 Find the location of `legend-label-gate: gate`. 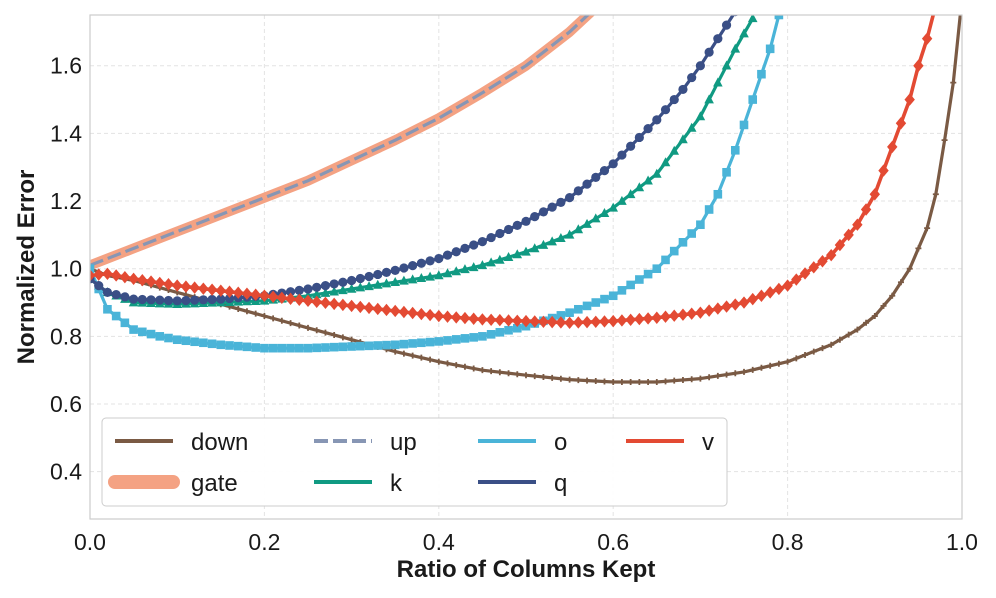

legend-label-gate: gate is located at coordinates (214, 483).